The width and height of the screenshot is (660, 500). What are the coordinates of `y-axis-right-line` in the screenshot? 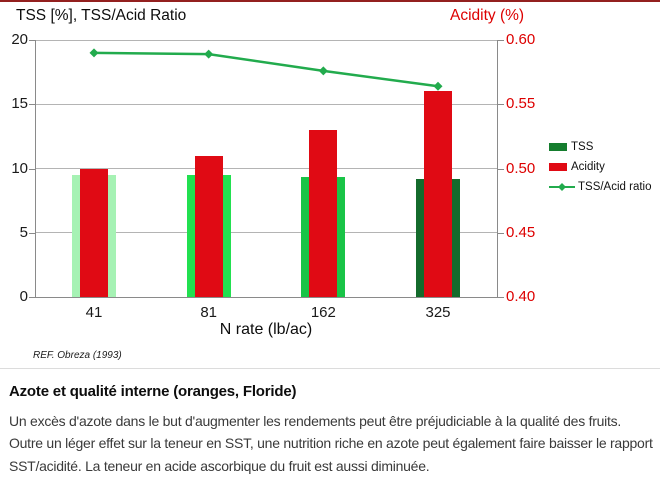 It's located at (497, 168).